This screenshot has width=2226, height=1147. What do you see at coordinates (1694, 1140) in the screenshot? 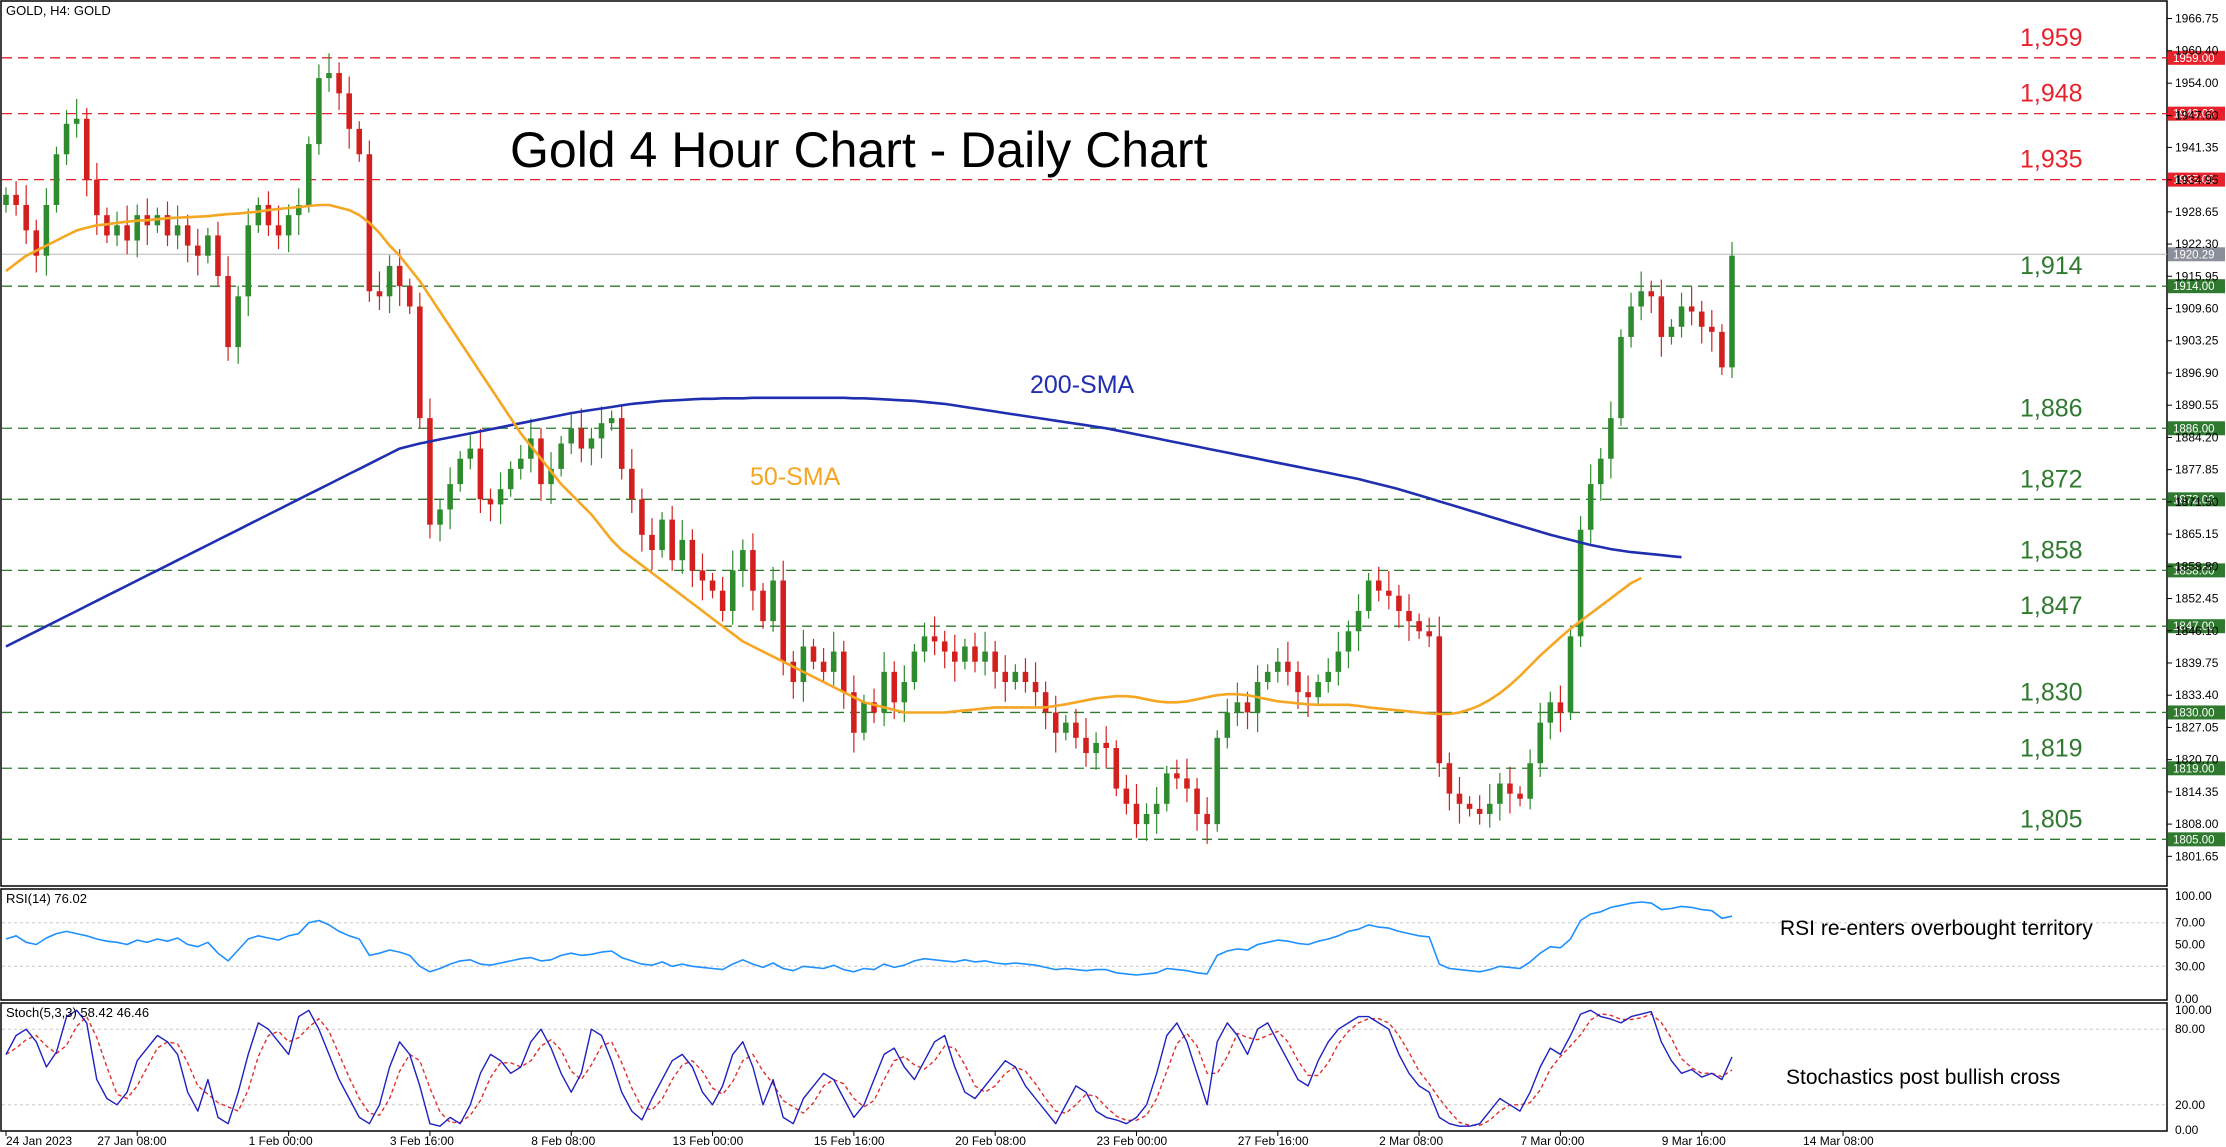
I see `time-tick-label: 9 Mar 16:00` at bounding box center [1694, 1140].